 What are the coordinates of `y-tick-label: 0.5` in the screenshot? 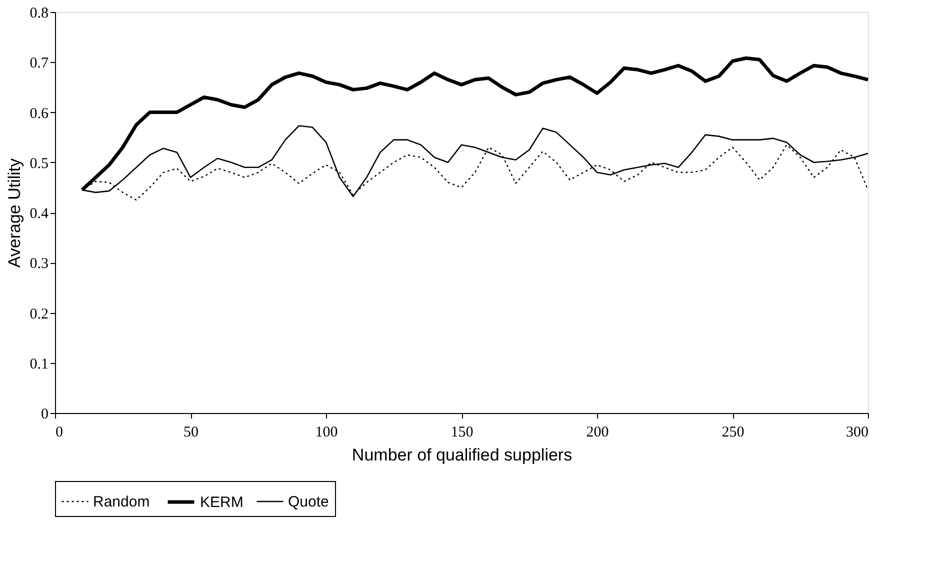 It's located at (39, 164).